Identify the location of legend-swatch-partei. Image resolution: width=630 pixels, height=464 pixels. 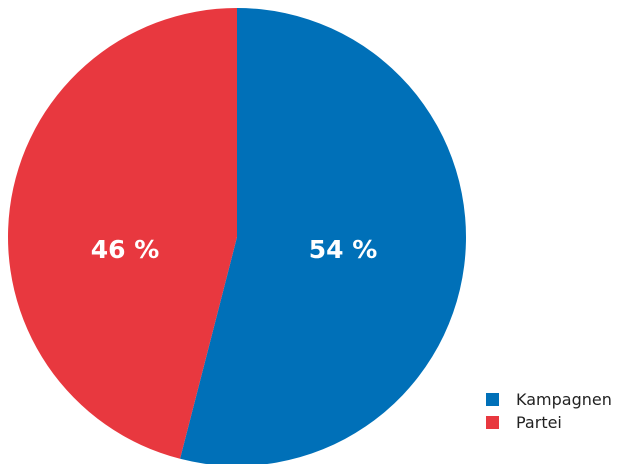
(492, 422).